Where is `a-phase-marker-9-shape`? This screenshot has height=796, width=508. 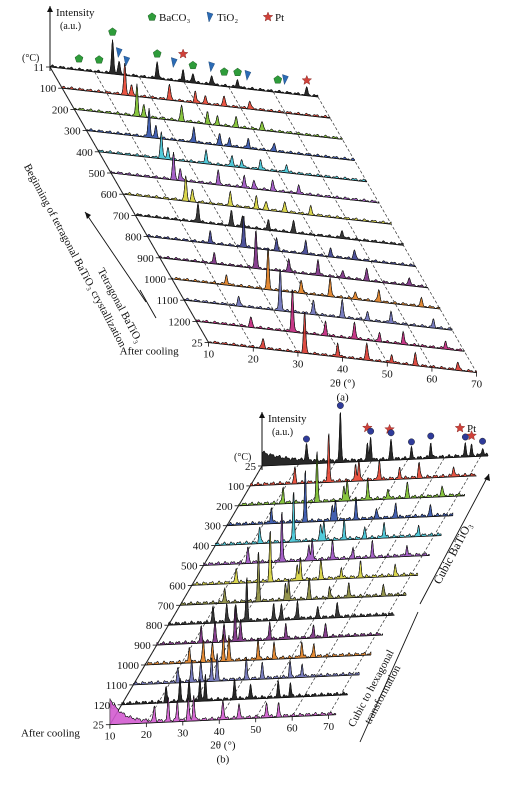 a-phase-marker-9-shape is located at coordinates (211, 67).